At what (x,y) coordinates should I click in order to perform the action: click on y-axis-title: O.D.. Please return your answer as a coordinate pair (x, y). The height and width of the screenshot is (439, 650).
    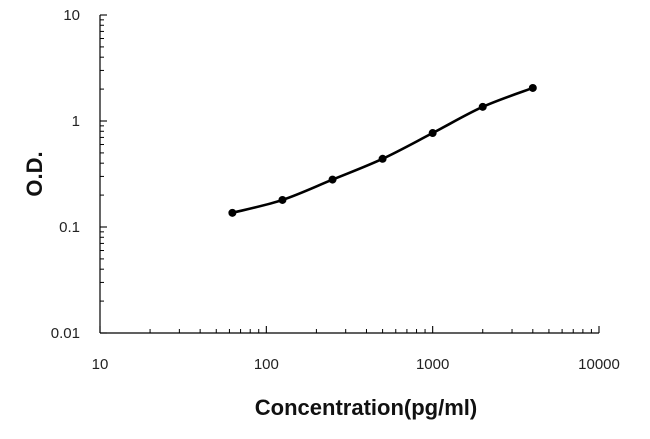
    Looking at the image, I should click on (34, 173).